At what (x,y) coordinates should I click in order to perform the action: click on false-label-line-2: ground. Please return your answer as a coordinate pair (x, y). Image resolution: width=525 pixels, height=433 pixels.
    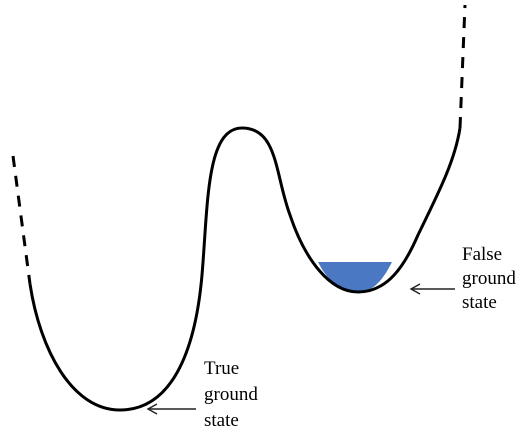
    Looking at the image, I should click on (489, 278).